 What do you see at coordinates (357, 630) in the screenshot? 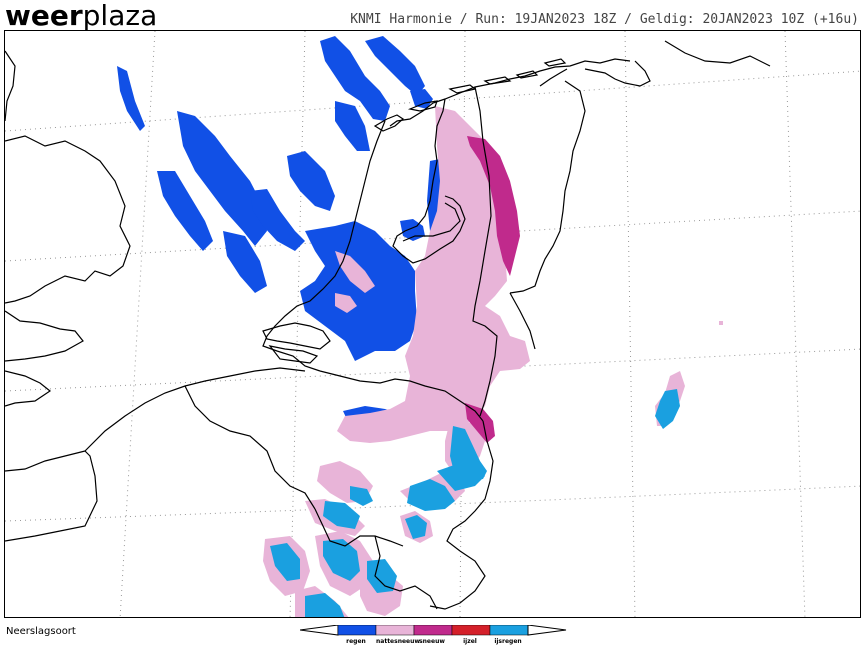
I see `legend-swatch-regen` at bounding box center [357, 630].